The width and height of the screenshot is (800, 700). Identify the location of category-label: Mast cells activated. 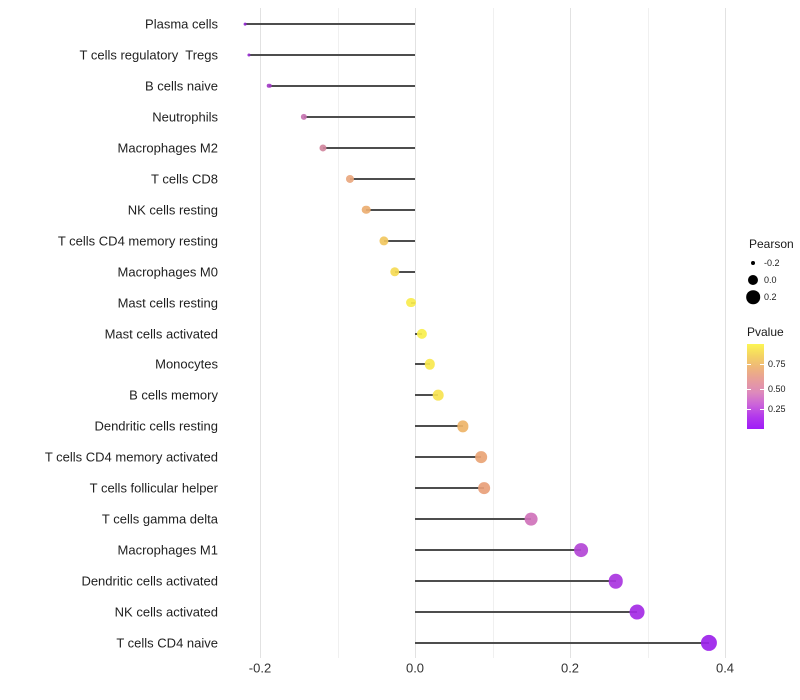
(161, 333).